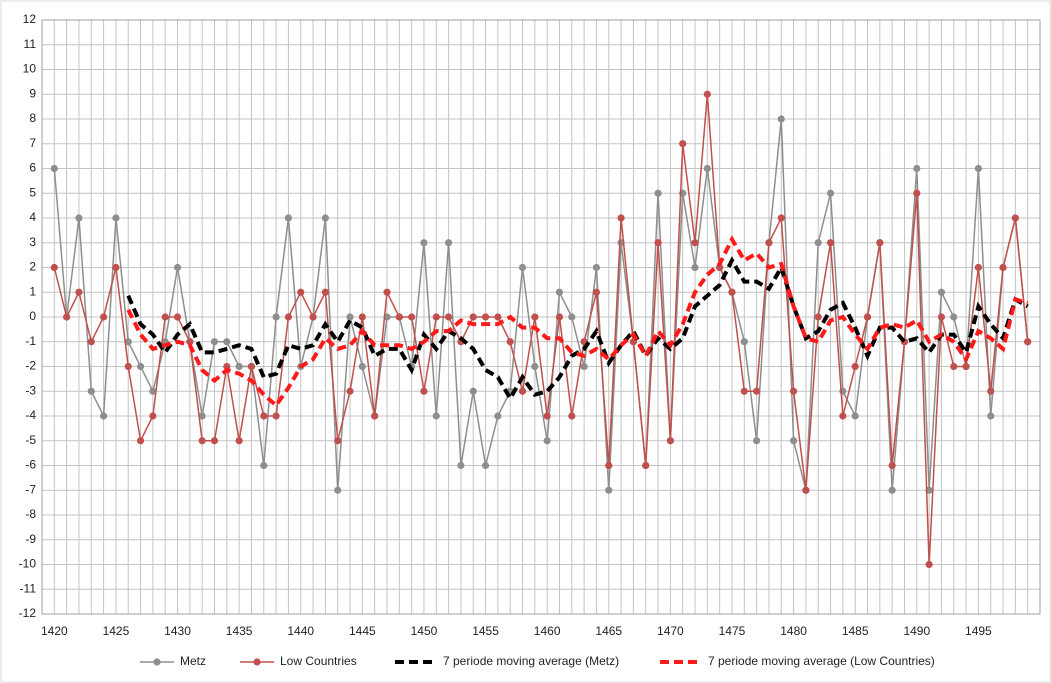 This screenshot has width=1051, height=683. I want to click on y-tick-label: 3, so click(32, 242).